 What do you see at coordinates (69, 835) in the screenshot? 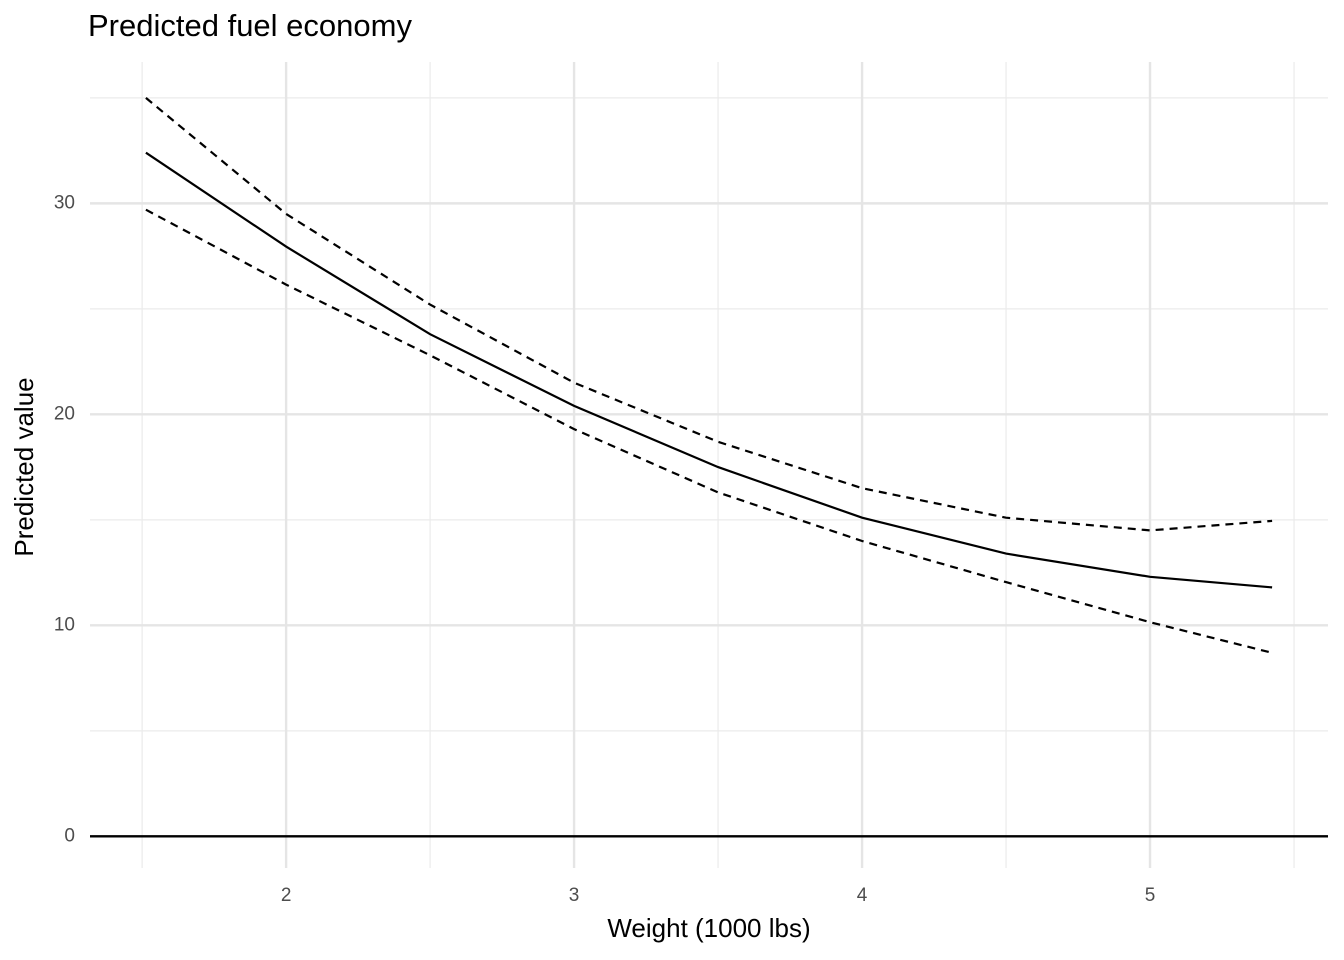
I see `y-tick-label: 0` at bounding box center [69, 835].